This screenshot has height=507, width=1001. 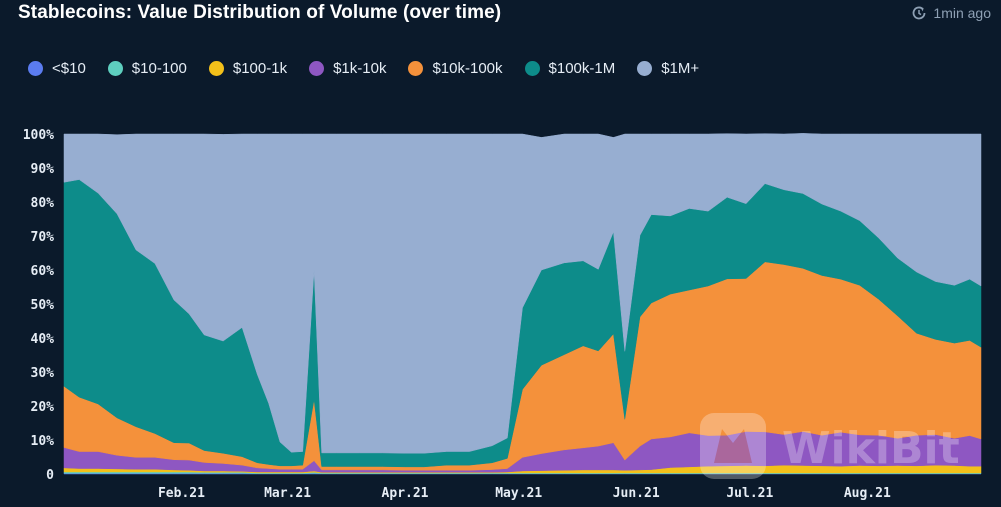 What do you see at coordinates (962, 13) in the screenshot?
I see `last-updated-text: 1min ago` at bounding box center [962, 13].